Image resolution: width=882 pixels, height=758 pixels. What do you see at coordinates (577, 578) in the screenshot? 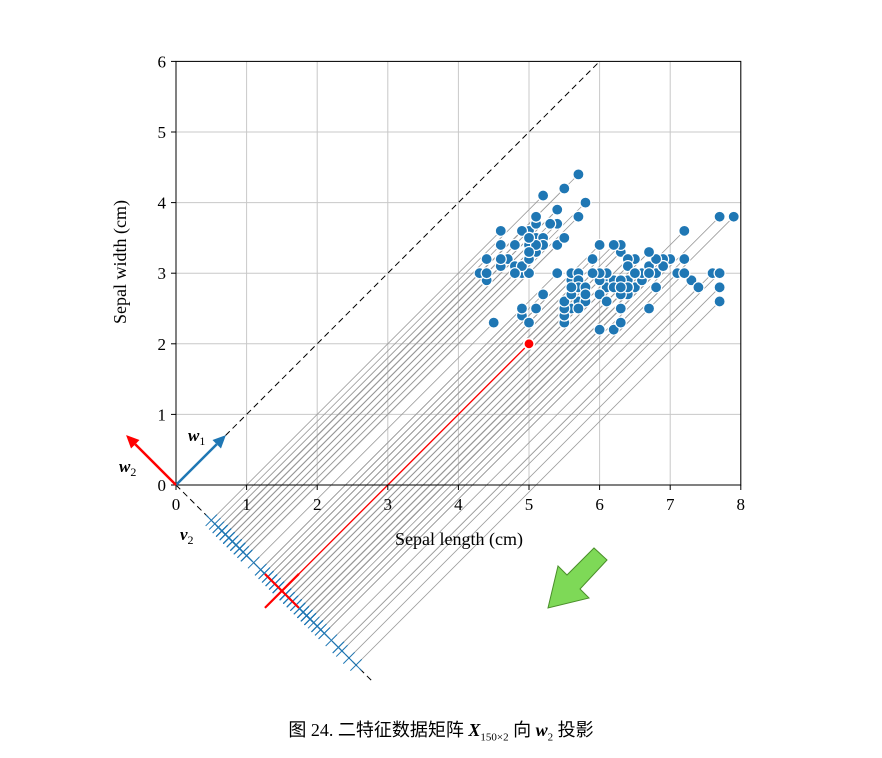
I see `green-arrow-icon` at bounding box center [577, 578].